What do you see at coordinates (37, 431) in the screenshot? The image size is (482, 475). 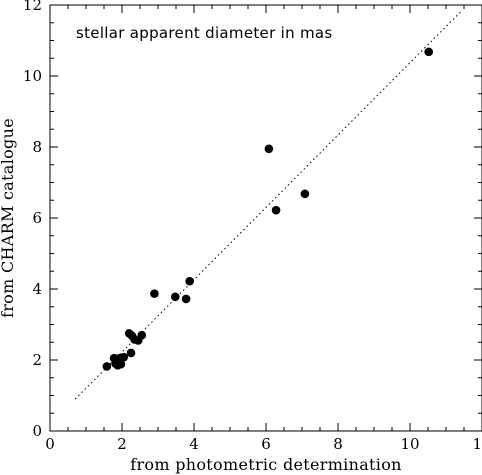 I see `y-tick-label: 0` at bounding box center [37, 431].